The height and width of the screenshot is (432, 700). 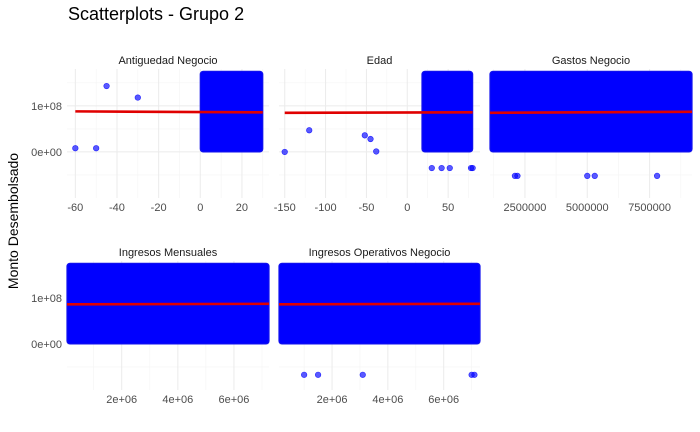 I want to click on x-tick-label: -60, so click(x=75, y=208).